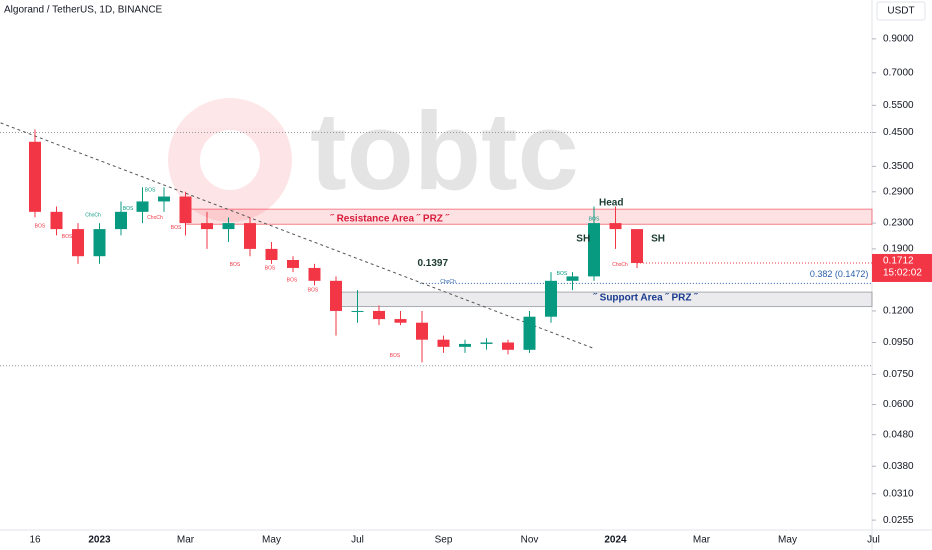  Describe the element at coordinates (615, 540) in the screenshot. I see `x-tick-label: 2024` at that location.